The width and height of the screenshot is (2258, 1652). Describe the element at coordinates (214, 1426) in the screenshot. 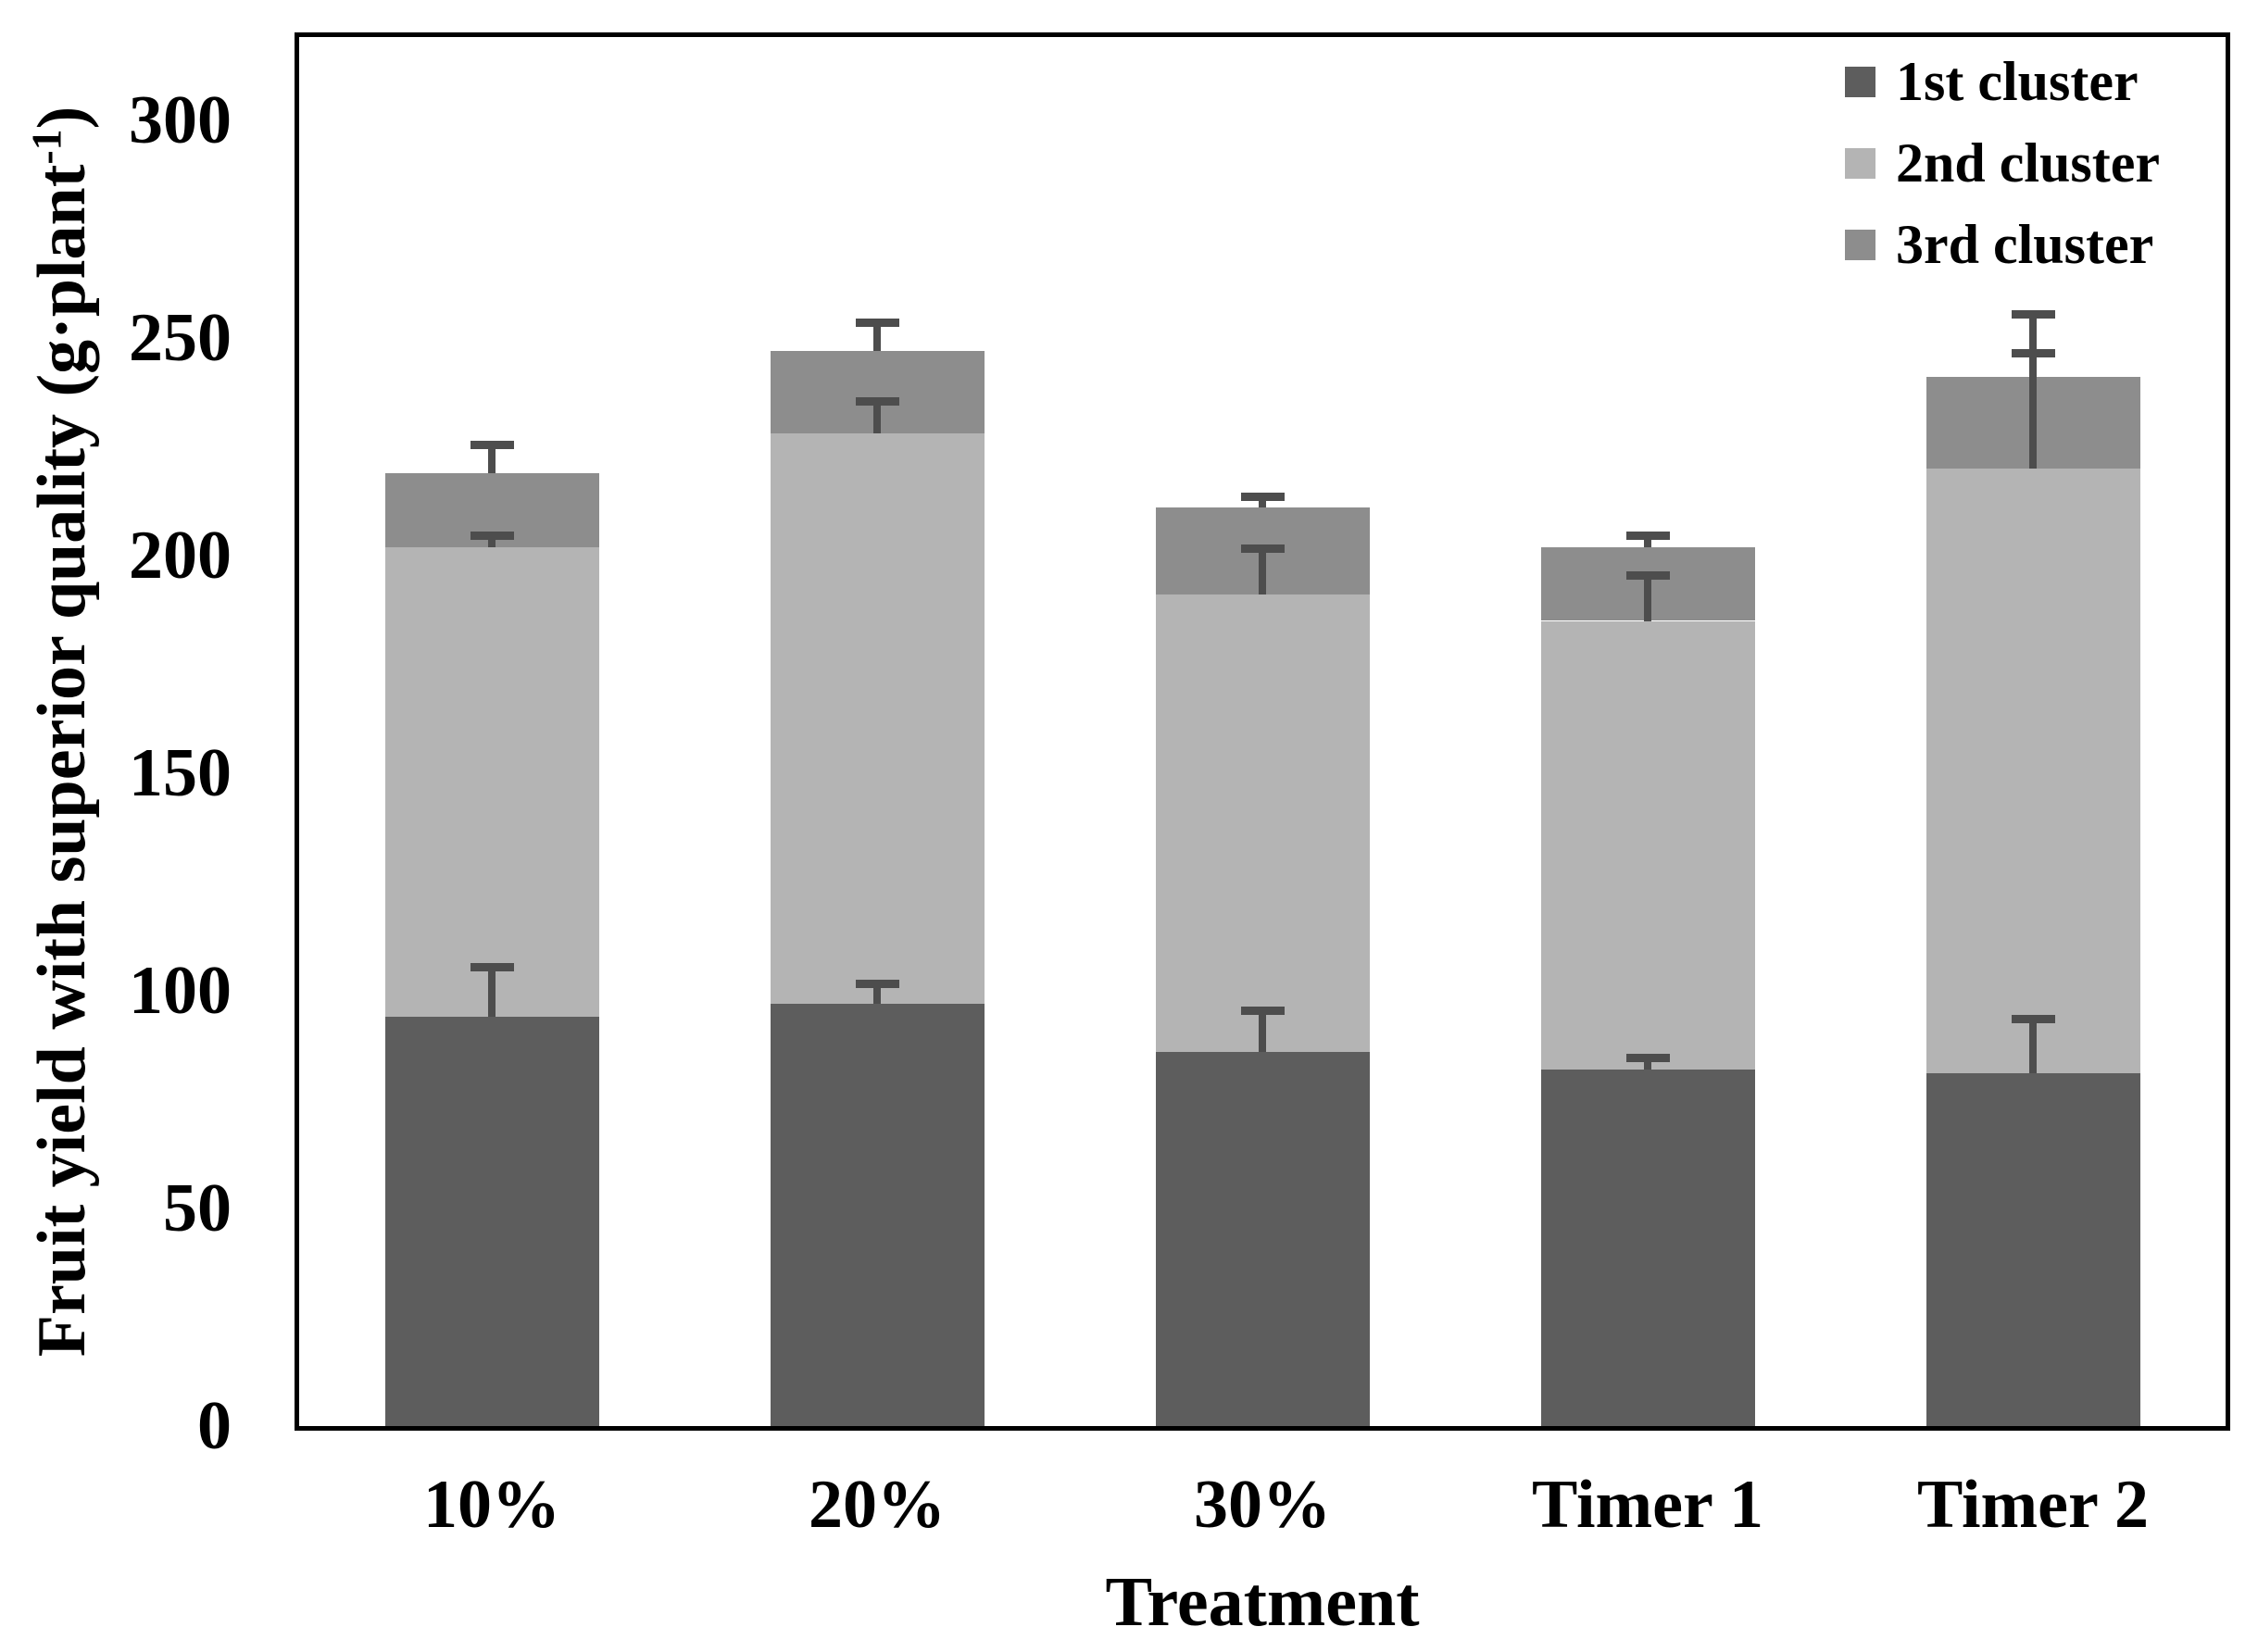

I see `y-tick-label-0: 0` at that location.